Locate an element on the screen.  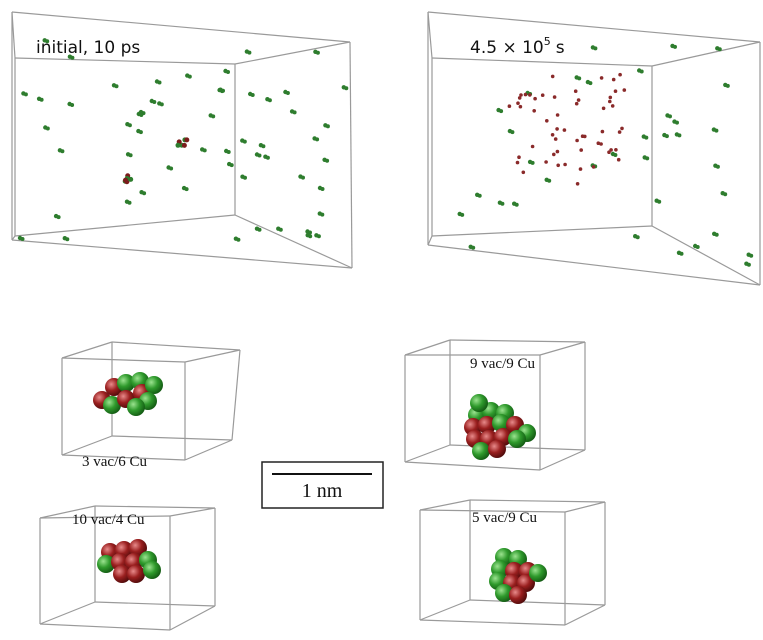
label-exponent: 5 is located at coordinates (547, 41).